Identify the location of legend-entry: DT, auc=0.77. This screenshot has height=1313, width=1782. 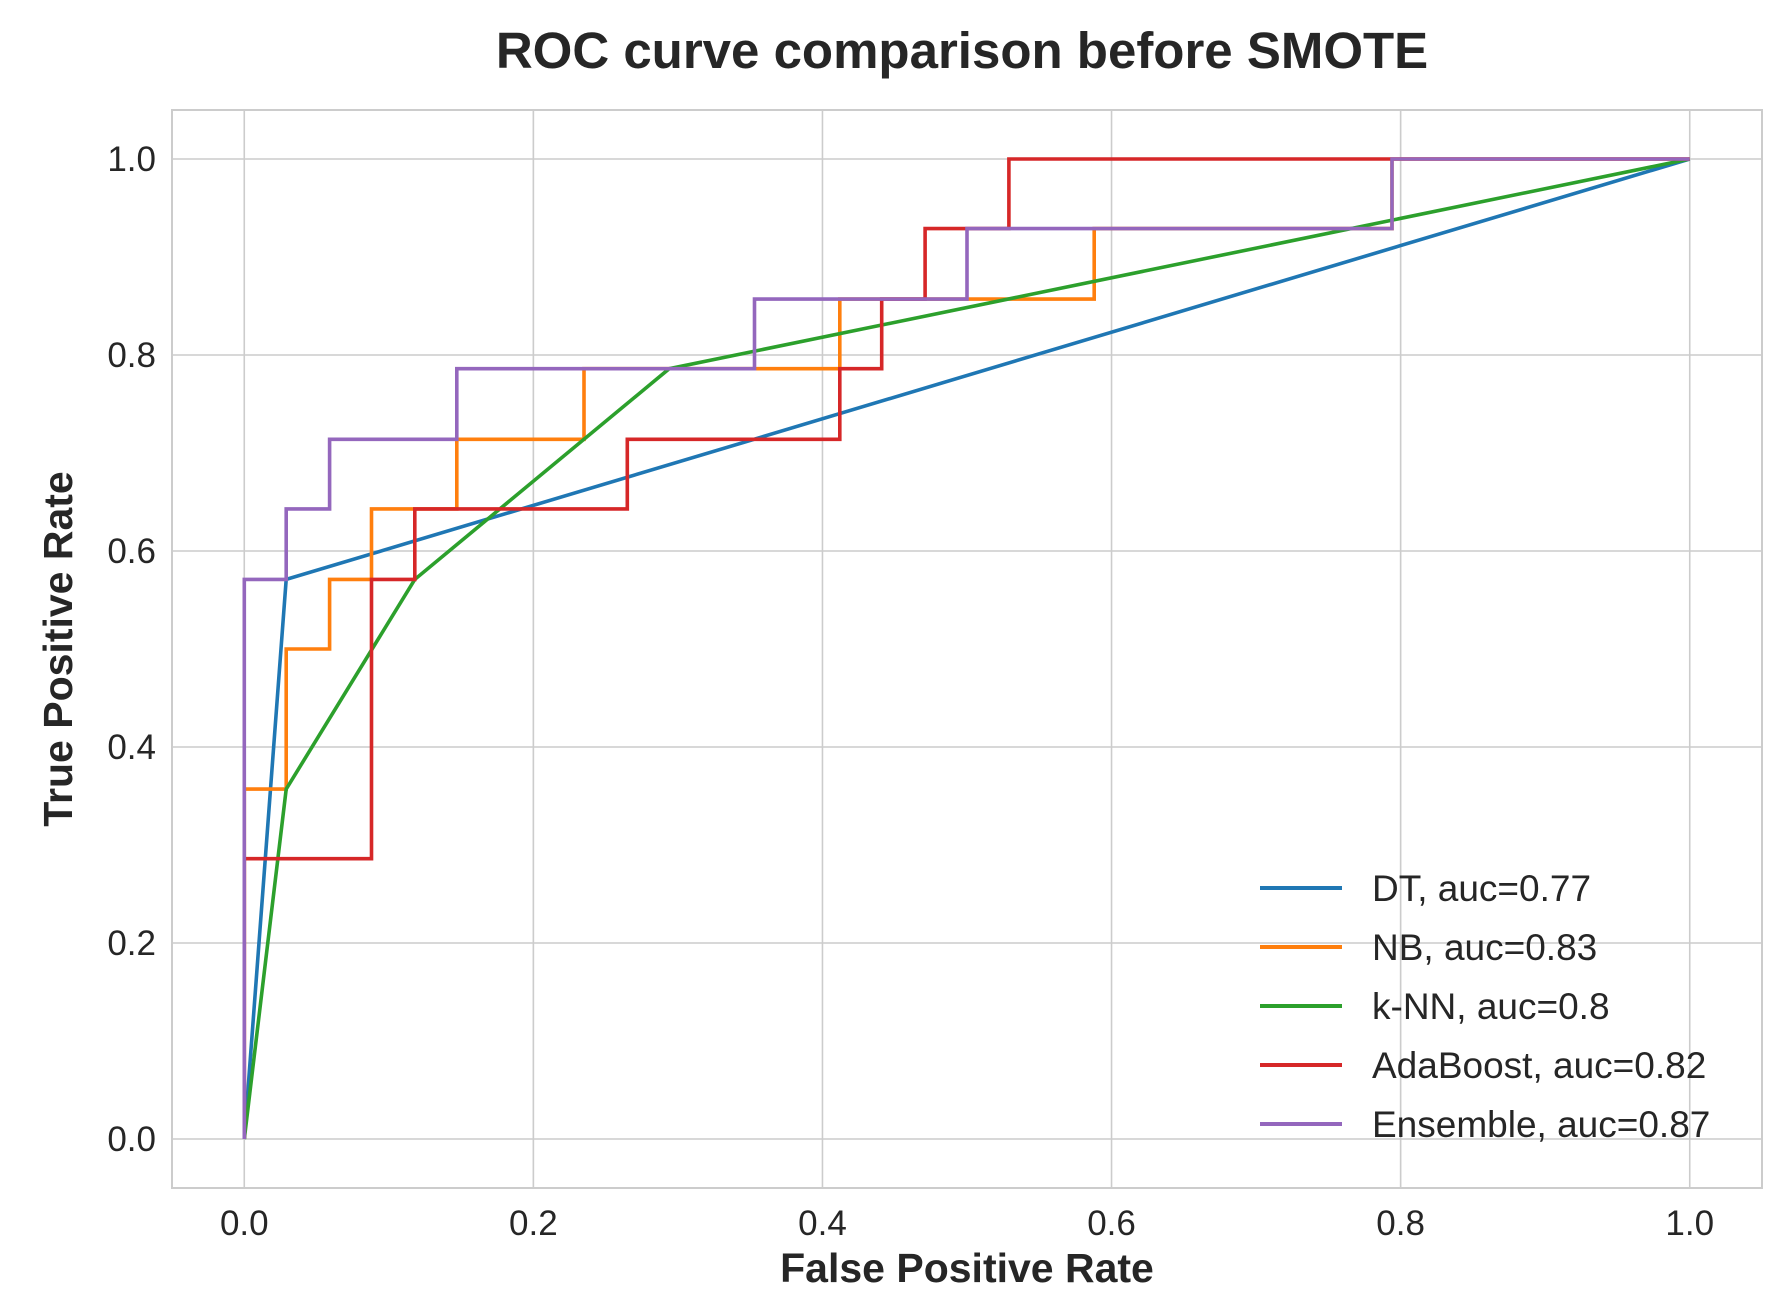
(1481, 888).